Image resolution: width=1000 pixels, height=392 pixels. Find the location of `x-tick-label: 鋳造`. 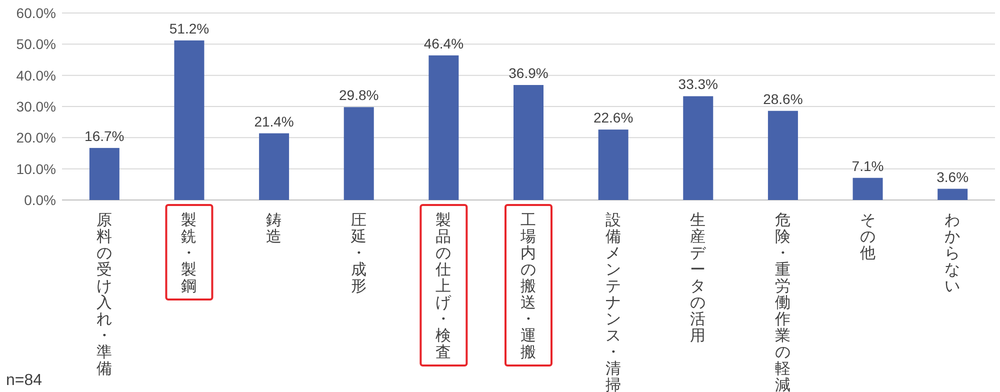

x-tick-label: 鋳造 is located at coordinates (274, 229).